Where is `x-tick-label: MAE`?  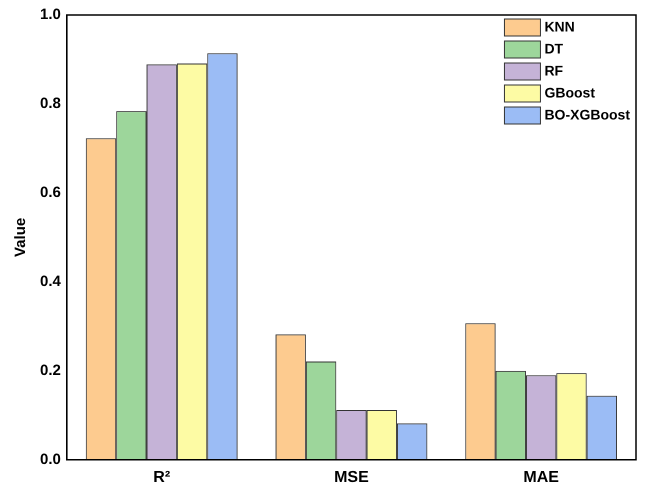 x-tick-label: MAE is located at coordinates (541, 477).